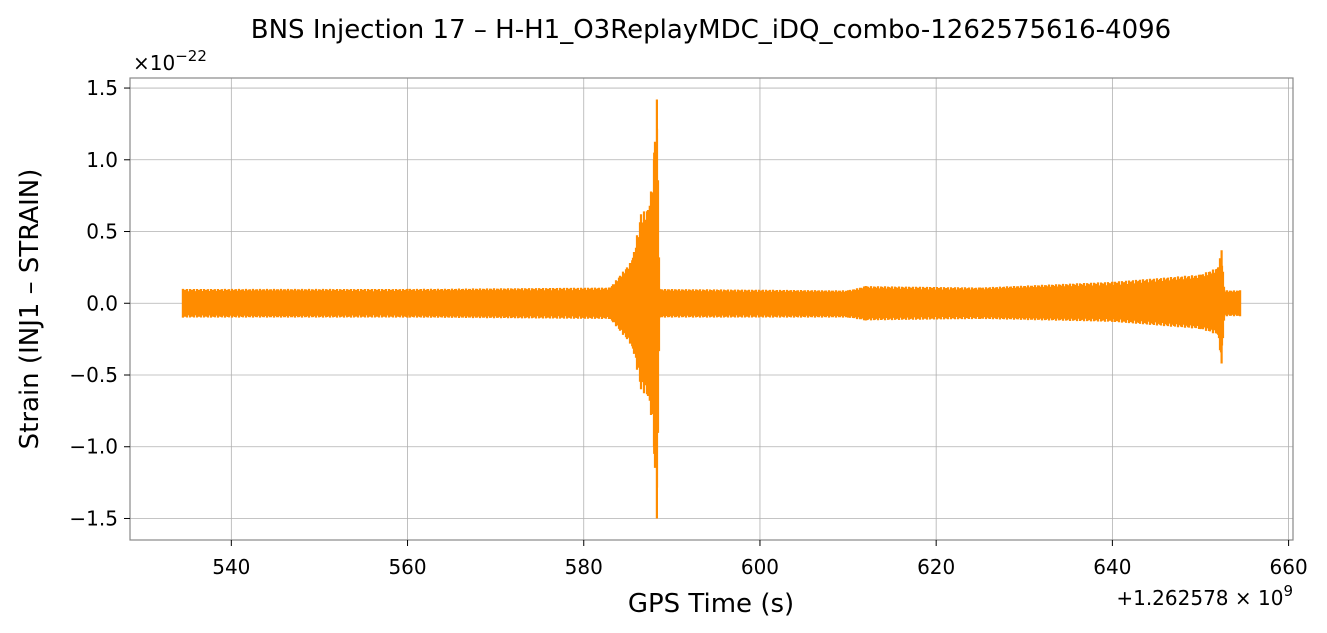 Image resolution: width=1327 pixels, height=633 pixels. Describe the element at coordinates (936, 567) in the screenshot. I see `x-tick-label: 620` at that location.